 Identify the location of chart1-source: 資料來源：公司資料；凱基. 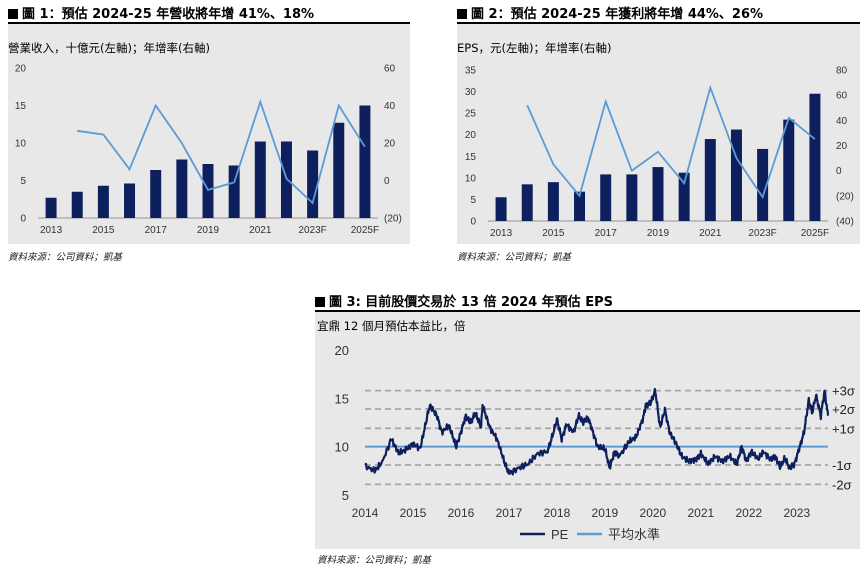
(65, 257).